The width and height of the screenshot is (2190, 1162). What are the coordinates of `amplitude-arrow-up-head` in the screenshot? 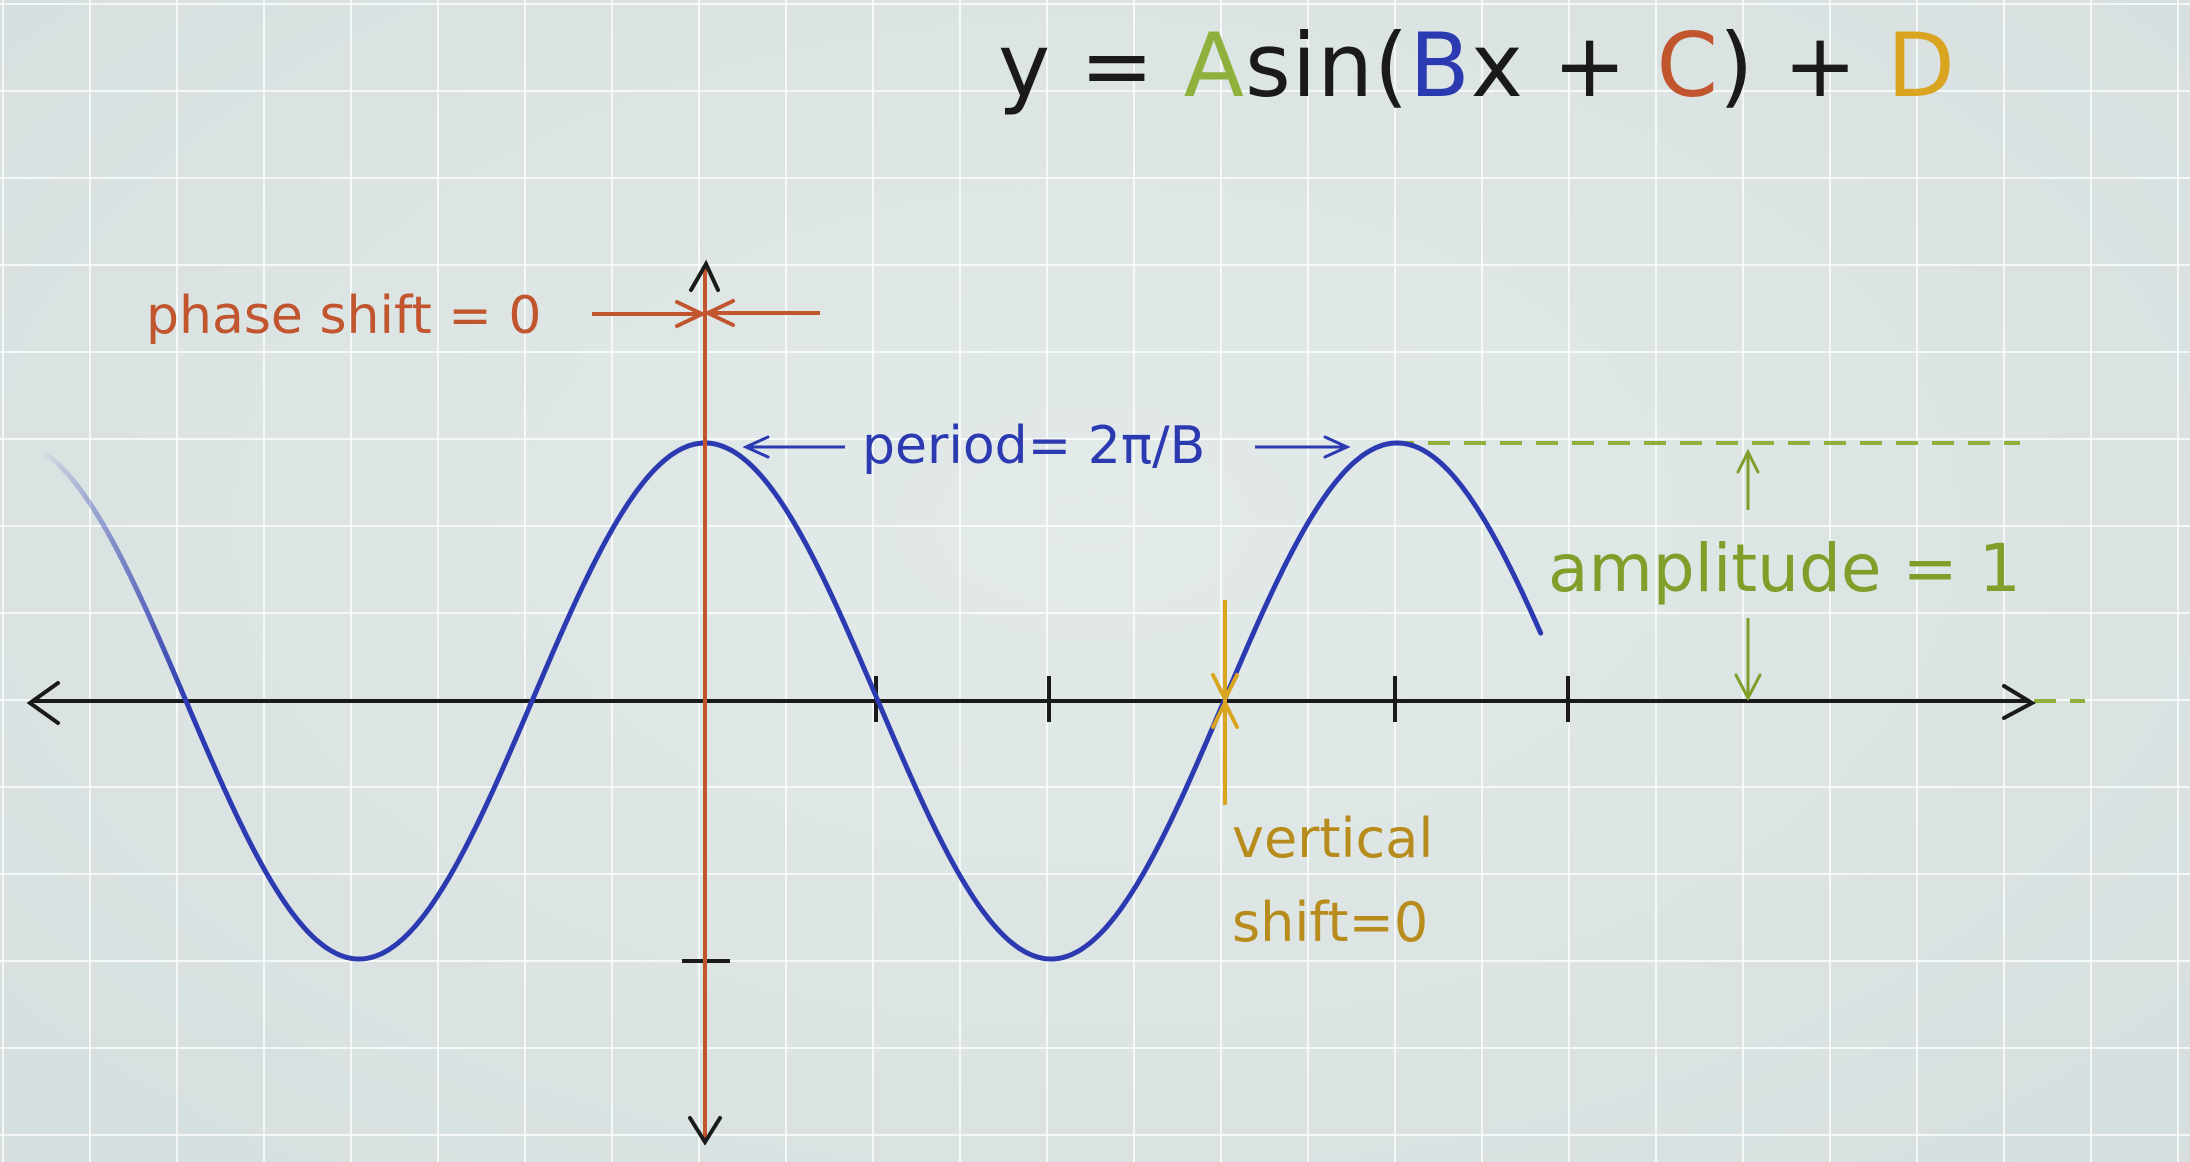 It's located at (1748, 461).